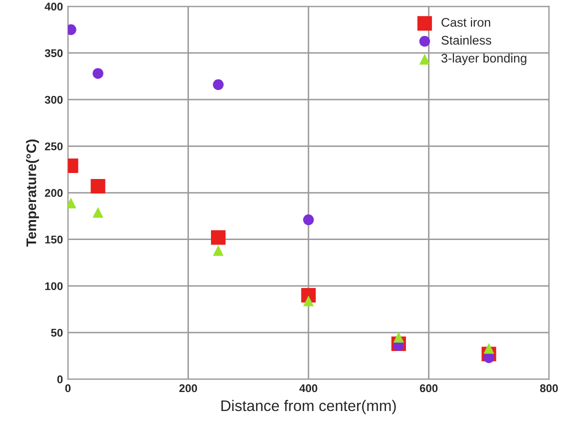 The image size is (566, 426). What do you see at coordinates (429, 388) in the screenshot?
I see `x-tick-label: 600` at bounding box center [429, 388].